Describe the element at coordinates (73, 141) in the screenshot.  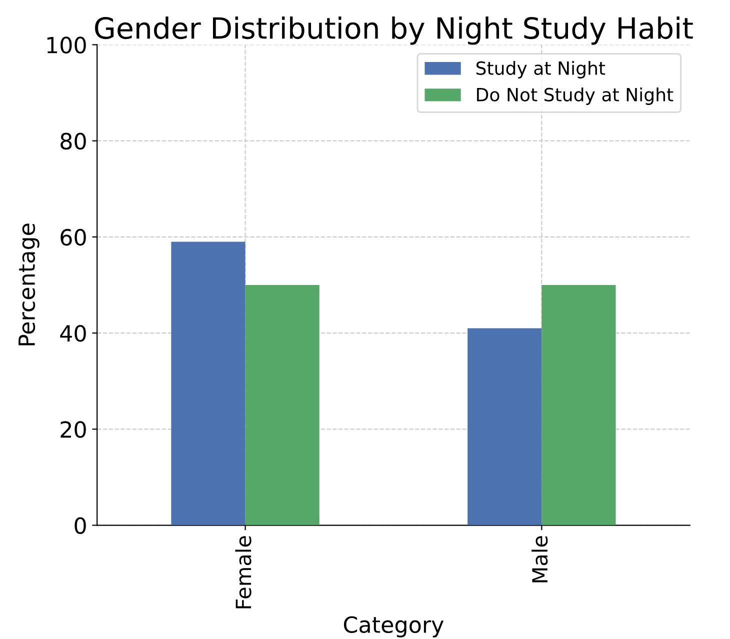
I see `y-tick-label: 80` at that location.